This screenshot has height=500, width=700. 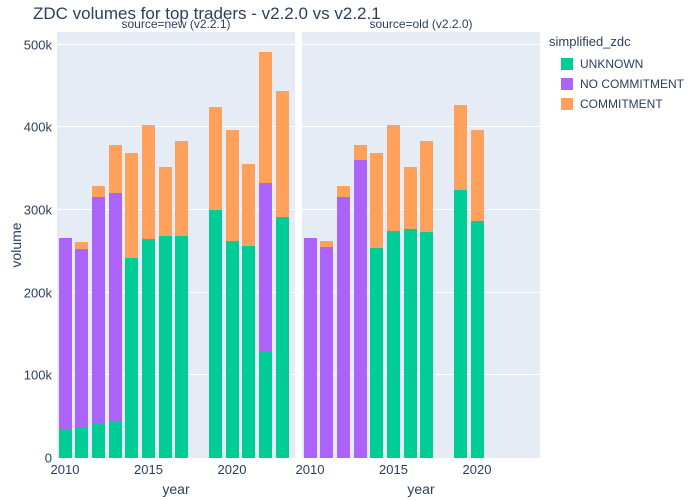 What do you see at coordinates (182, 346) in the screenshot?
I see `bar-new-2017-unknown` at bounding box center [182, 346].